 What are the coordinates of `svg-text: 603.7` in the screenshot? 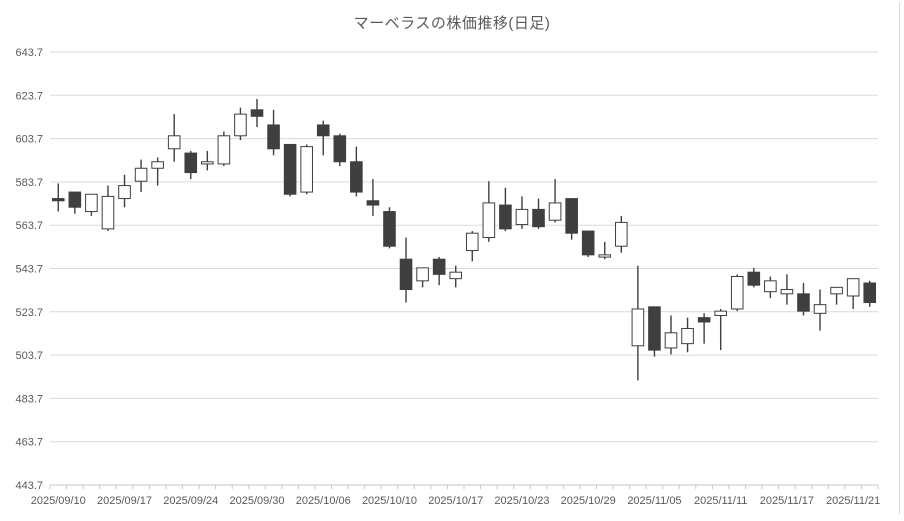 It's located at (29, 140).